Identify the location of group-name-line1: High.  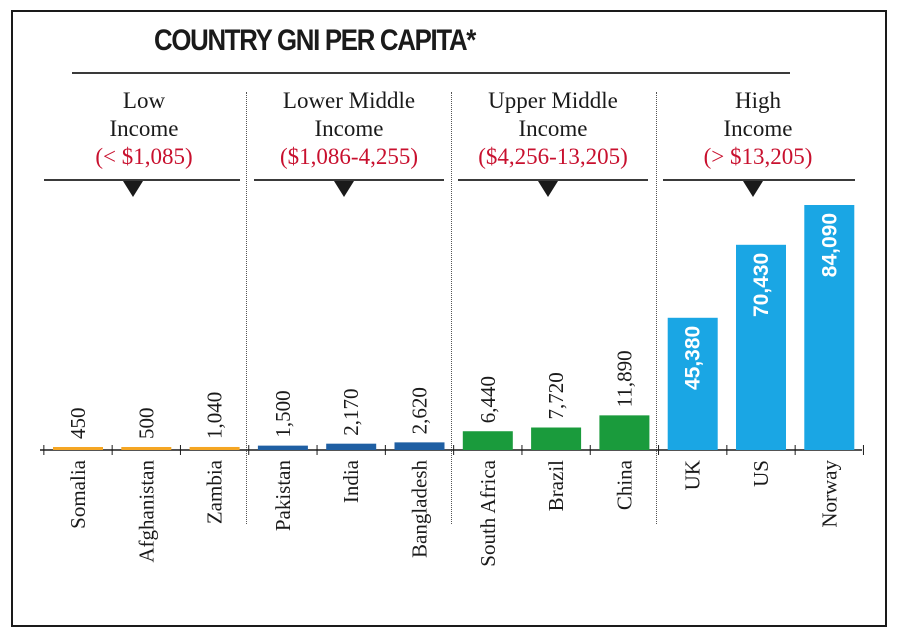
(758, 100).